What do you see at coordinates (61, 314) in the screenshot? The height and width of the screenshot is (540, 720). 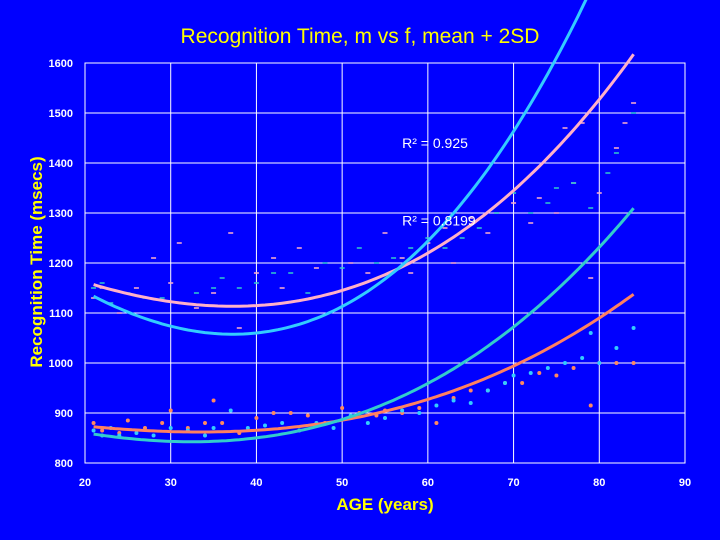 I see `y-tick-label: 1100` at bounding box center [61, 314].